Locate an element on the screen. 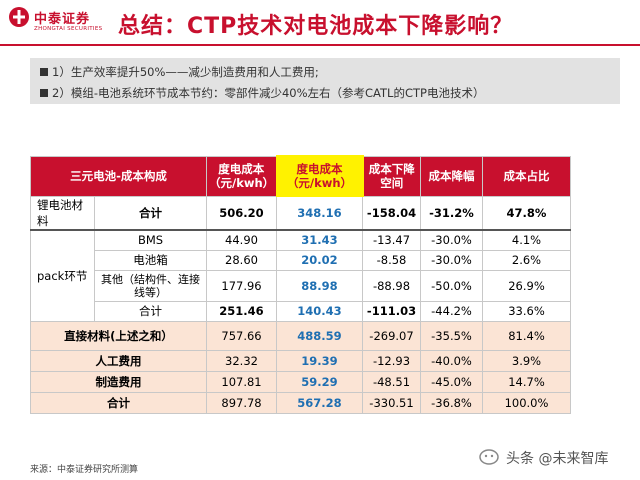 The image size is (640, 480). cell-value: 28.60 is located at coordinates (241, 260).